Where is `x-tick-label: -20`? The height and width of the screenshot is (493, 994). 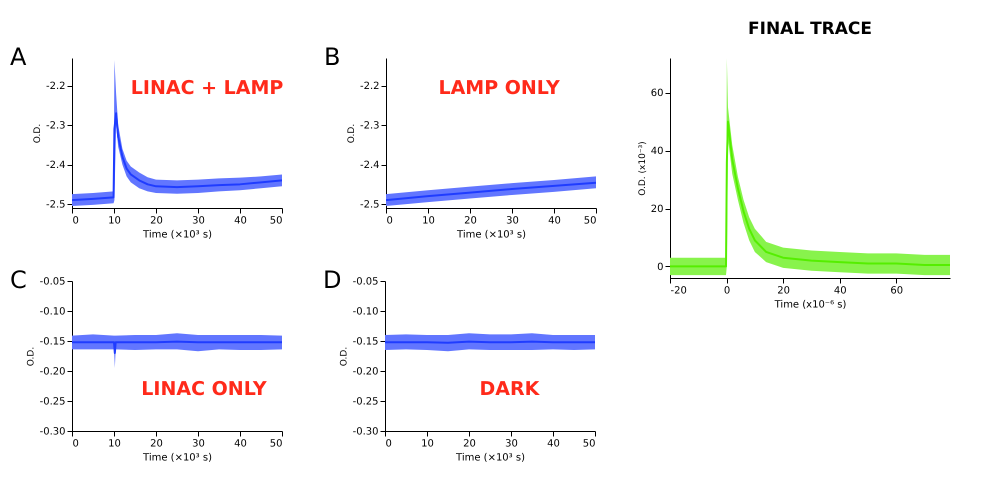 x-tick-label: -20 is located at coordinates (678, 291).